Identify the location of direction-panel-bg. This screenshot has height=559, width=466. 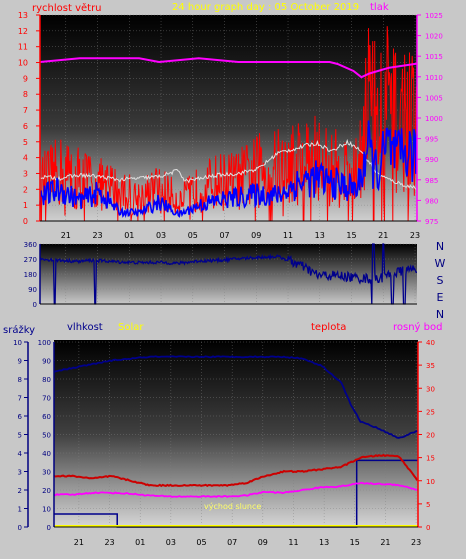
(228, 274).